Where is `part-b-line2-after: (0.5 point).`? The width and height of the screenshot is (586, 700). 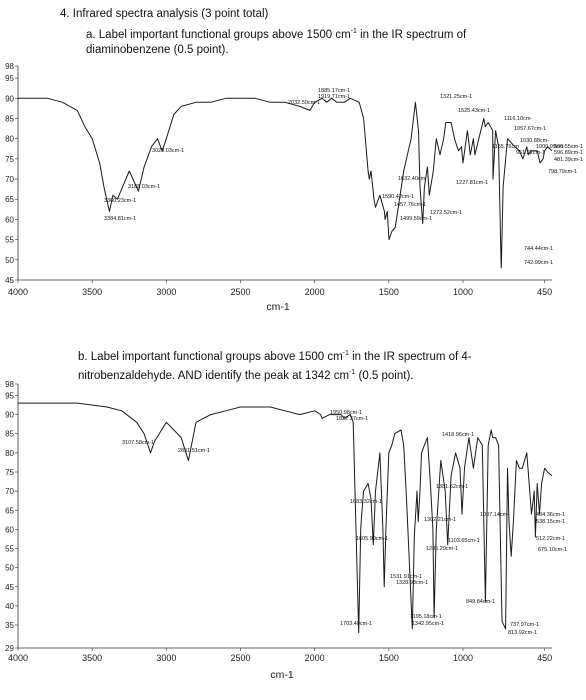 part-b-line2-after: (0.5 point). is located at coordinates (384, 375).